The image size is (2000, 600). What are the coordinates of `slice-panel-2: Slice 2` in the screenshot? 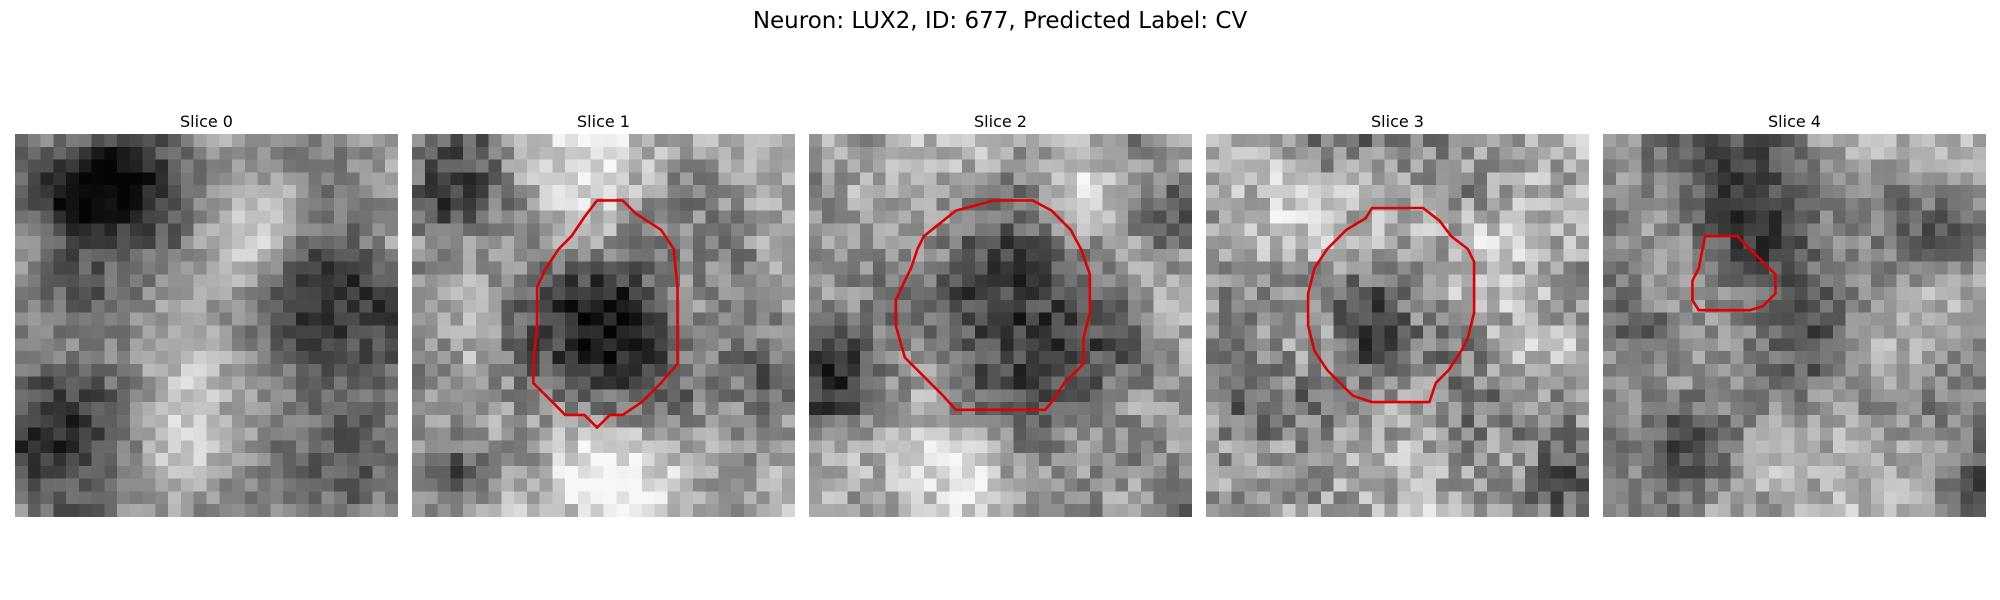 It's located at (1000, 313).